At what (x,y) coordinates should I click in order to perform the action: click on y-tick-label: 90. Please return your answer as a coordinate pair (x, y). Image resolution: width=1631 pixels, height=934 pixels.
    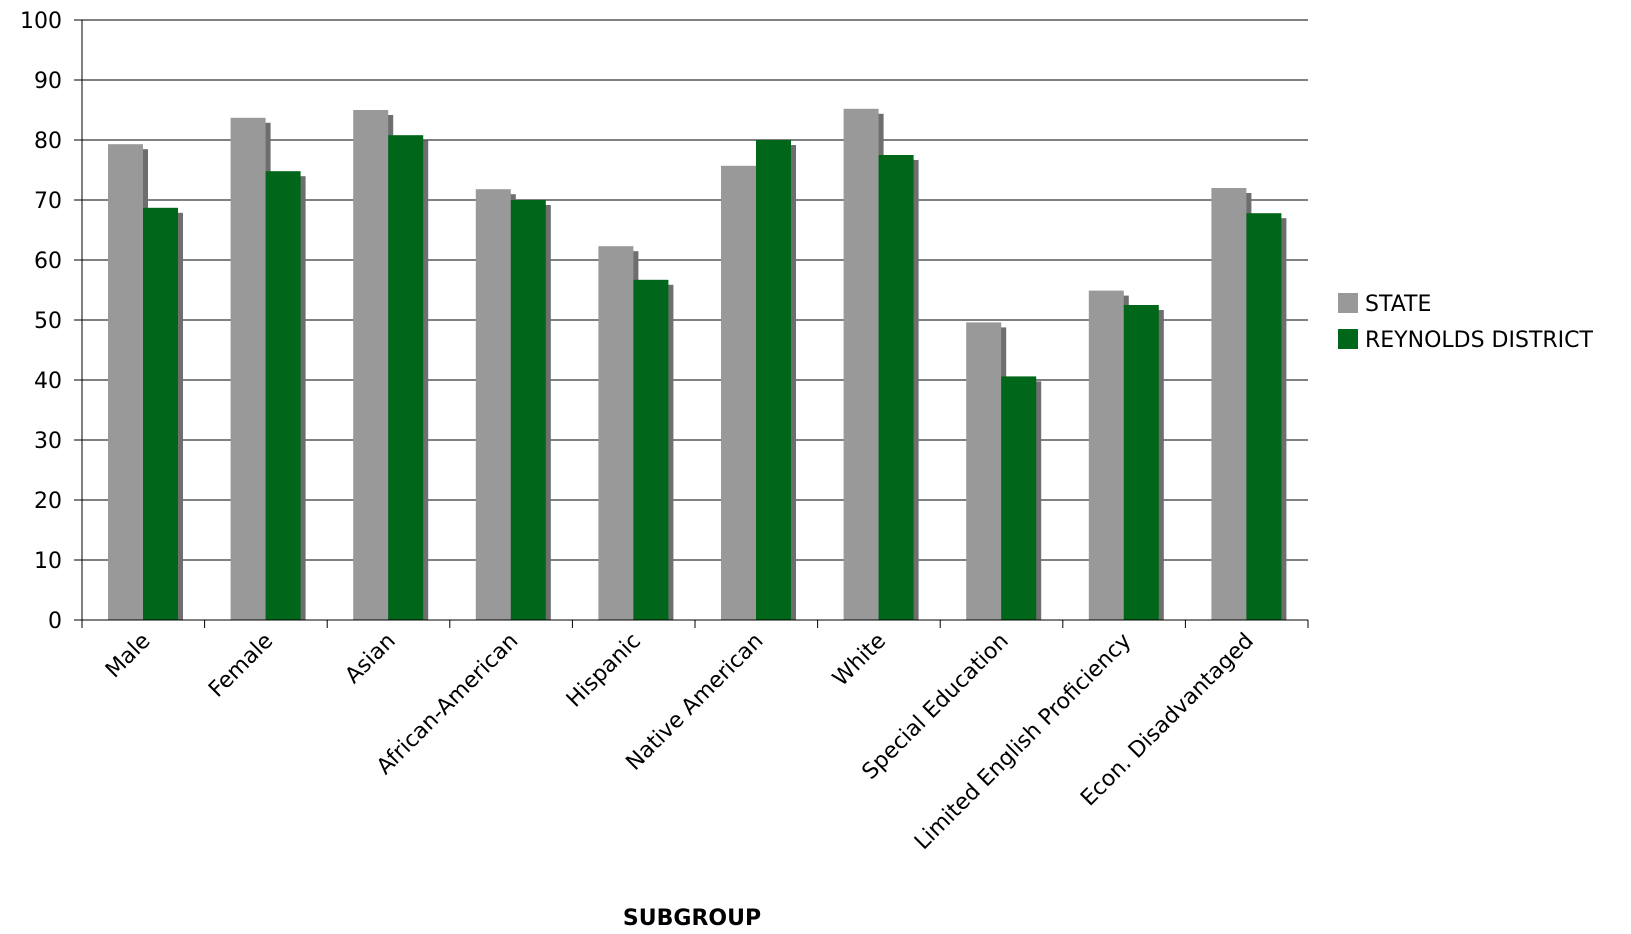
    Looking at the image, I should click on (48, 81).